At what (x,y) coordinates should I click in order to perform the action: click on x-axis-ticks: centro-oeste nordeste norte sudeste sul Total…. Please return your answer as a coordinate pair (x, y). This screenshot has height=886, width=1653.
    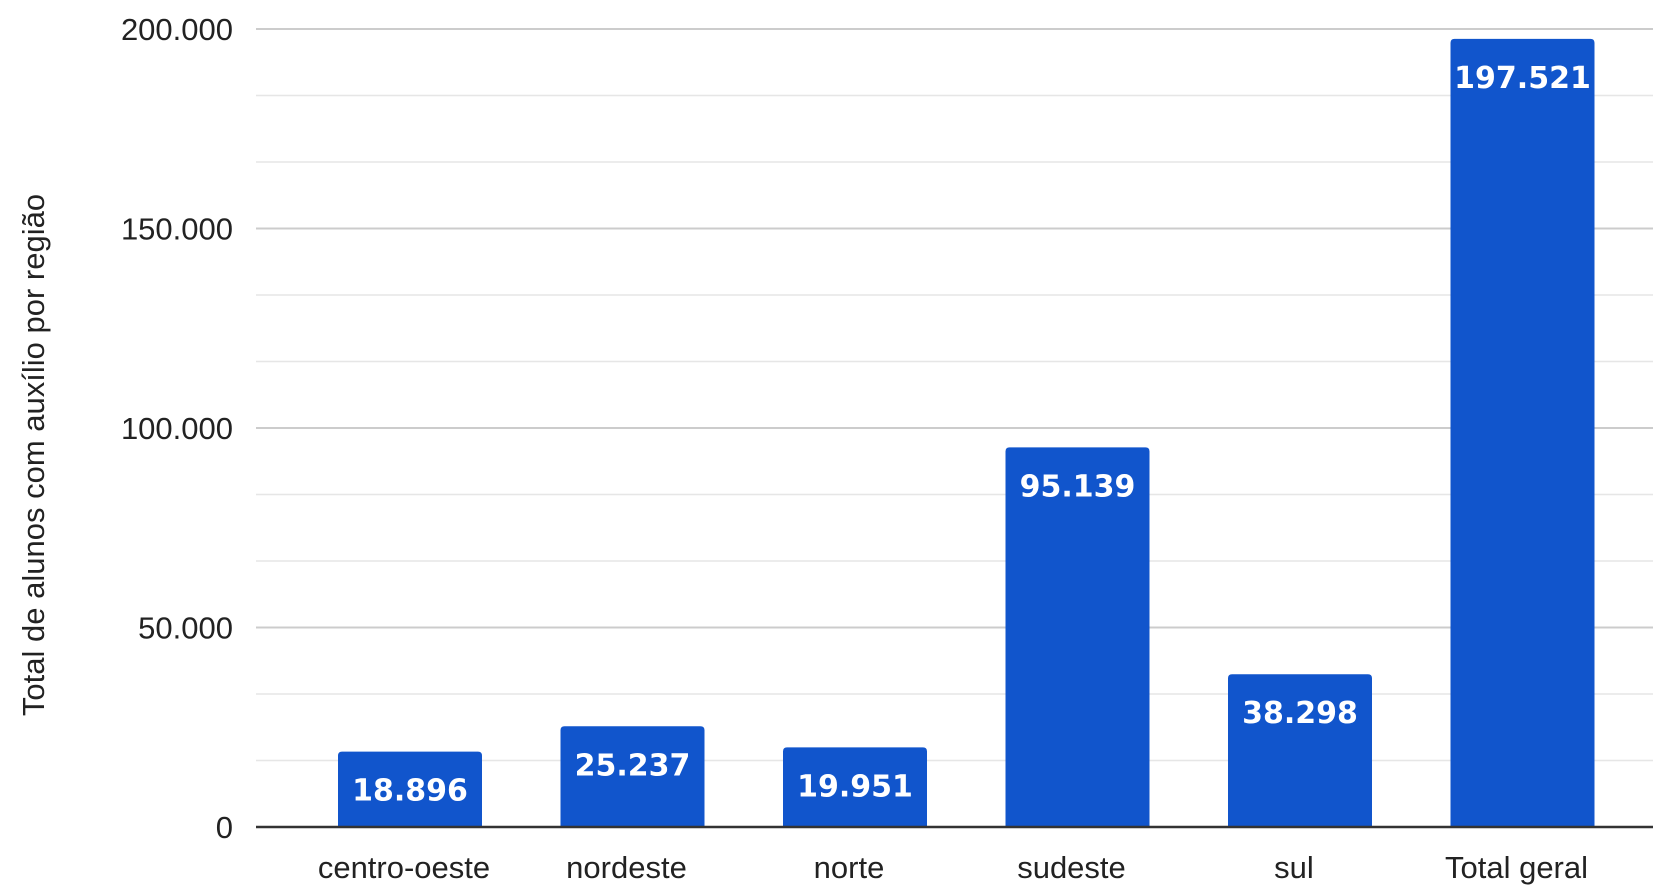
    Looking at the image, I should click on (953, 867).